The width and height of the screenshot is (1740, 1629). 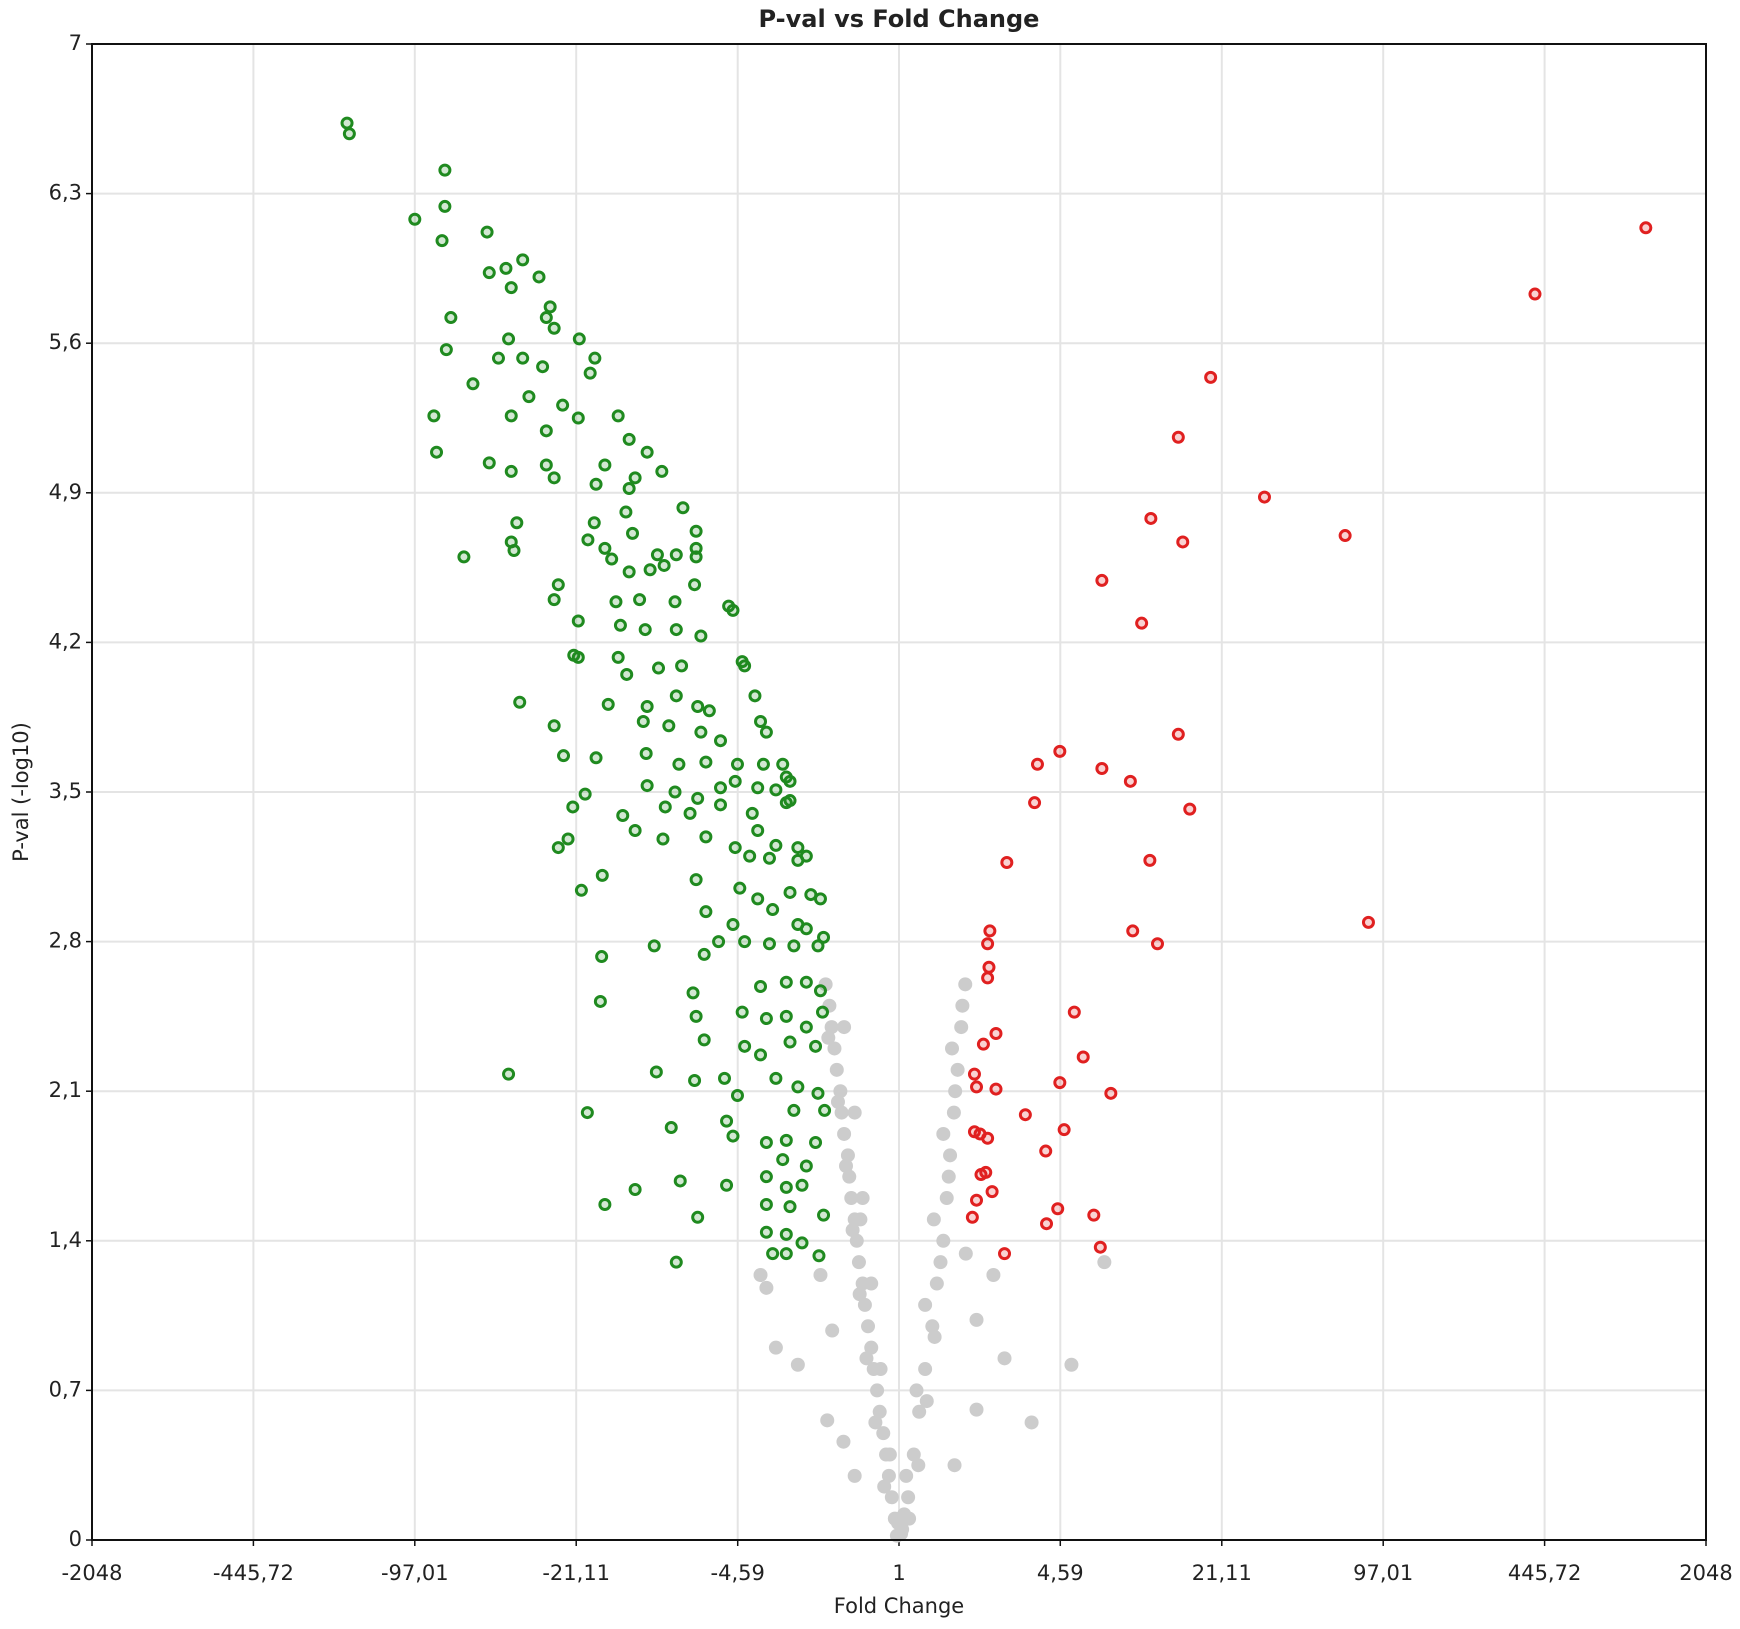 What do you see at coordinates (91, 1573) in the screenshot?
I see `x-tick-label: -2048` at bounding box center [91, 1573].